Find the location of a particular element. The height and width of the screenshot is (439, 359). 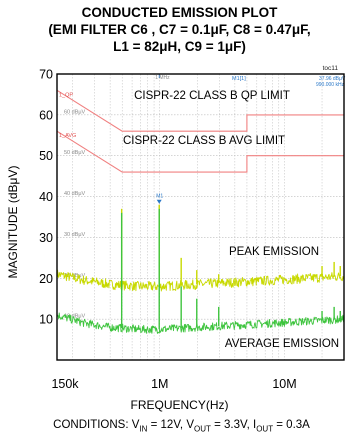

y-tick-label: 20 is located at coordinates (46, 279).